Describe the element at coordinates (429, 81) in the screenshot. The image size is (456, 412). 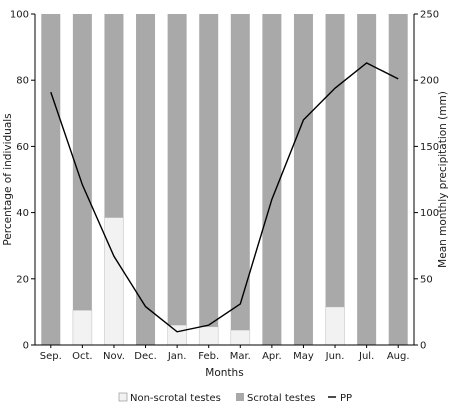
I see `right-y-tick-label: 200` at that location.